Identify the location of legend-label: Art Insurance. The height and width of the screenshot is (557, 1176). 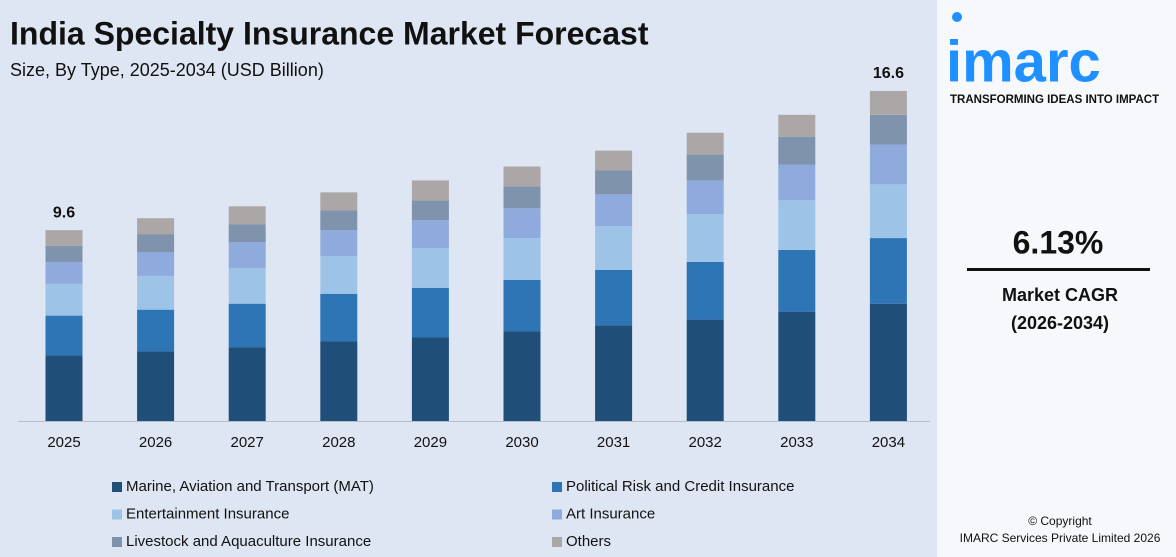
(610, 513).